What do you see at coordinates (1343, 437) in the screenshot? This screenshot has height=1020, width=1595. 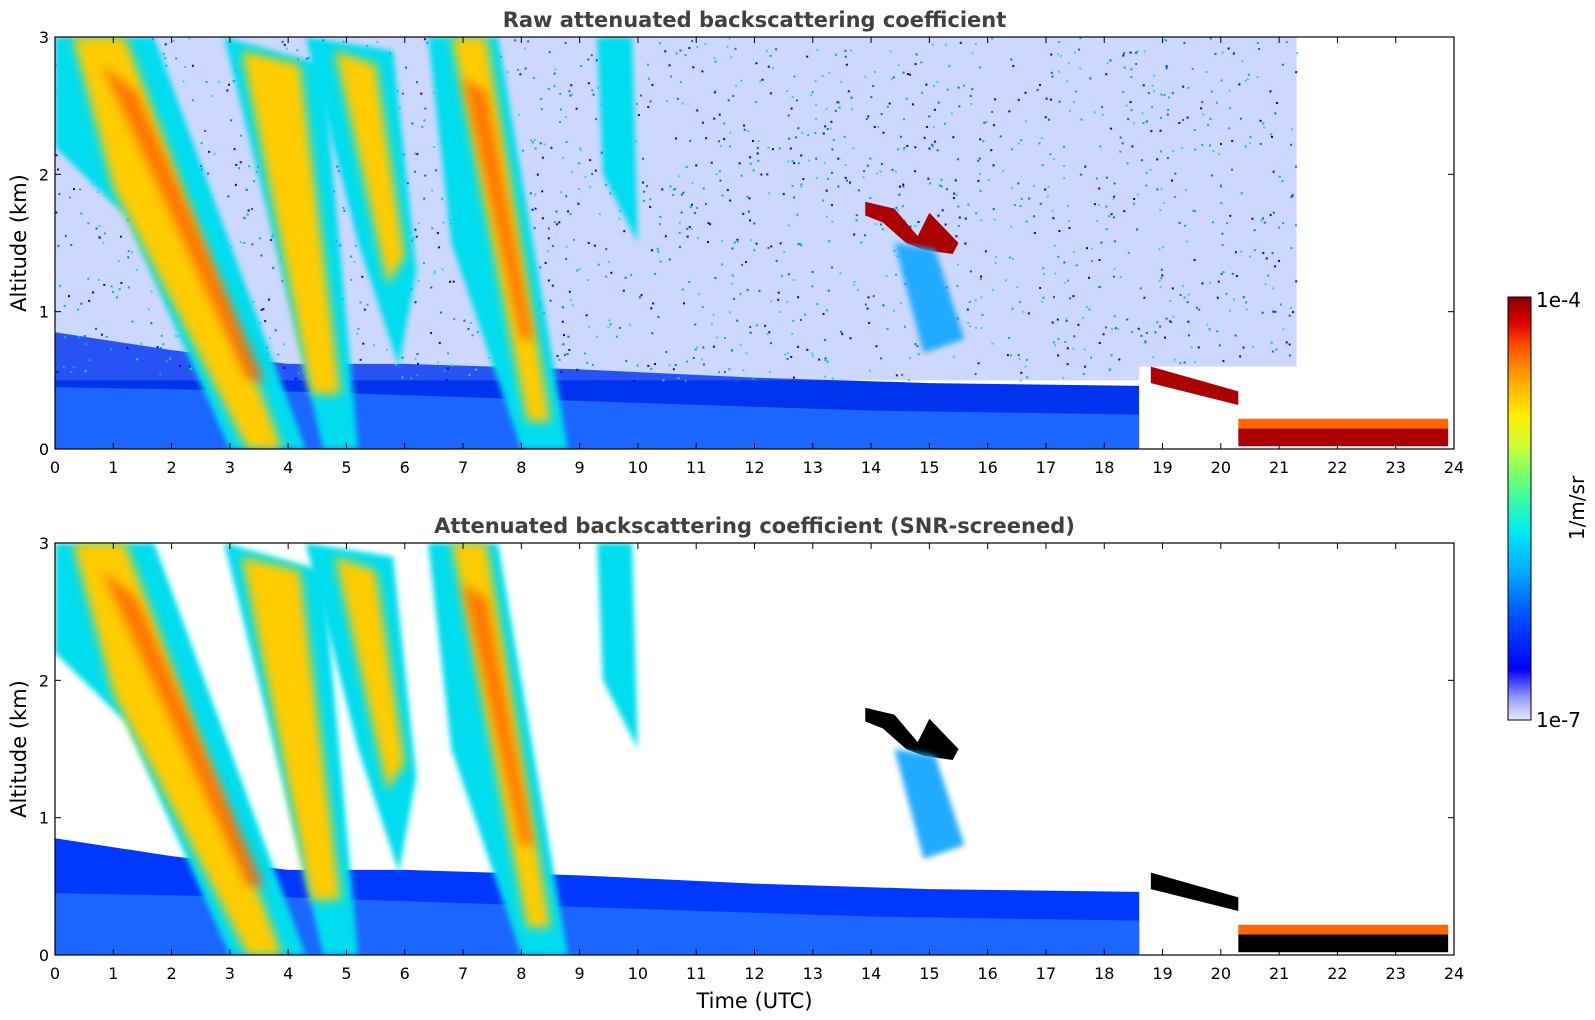 I see `fog-layer` at bounding box center [1343, 437].